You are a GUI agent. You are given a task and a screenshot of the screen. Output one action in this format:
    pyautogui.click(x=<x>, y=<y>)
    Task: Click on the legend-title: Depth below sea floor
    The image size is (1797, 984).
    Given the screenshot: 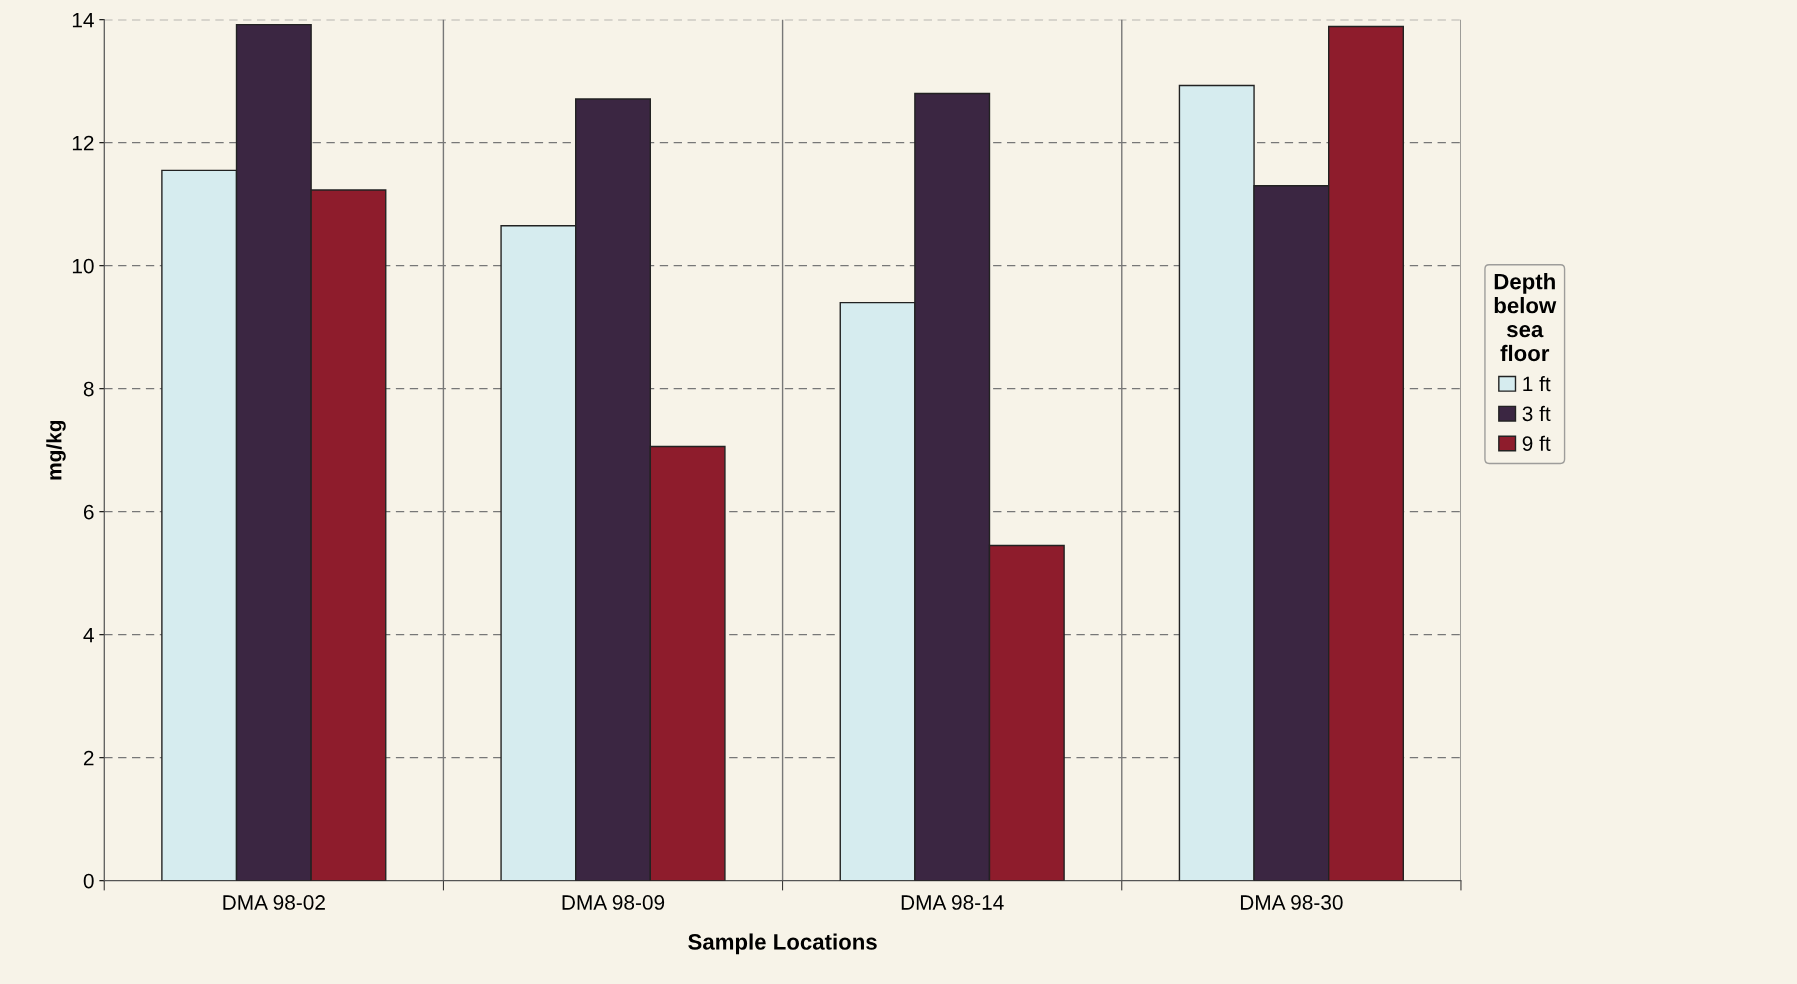 What is the action you would take?
    pyautogui.click(x=1525, y=317)
    